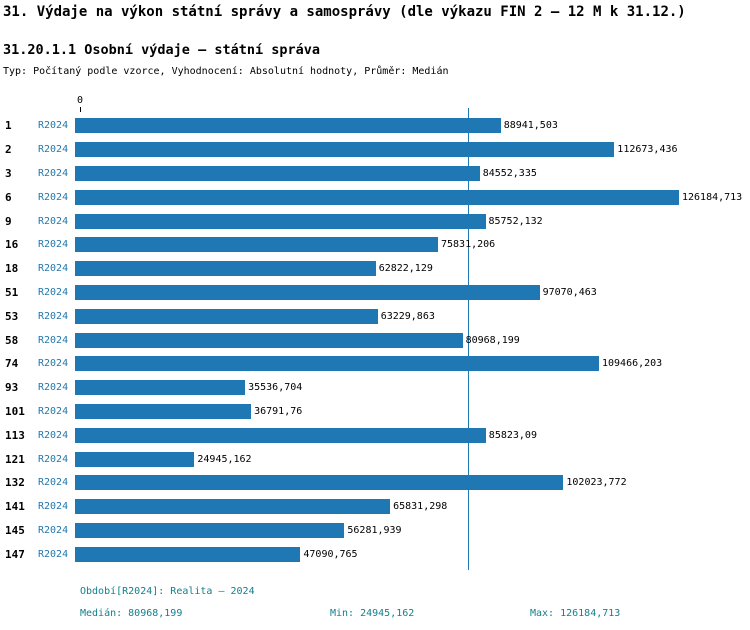 This screenshot has width=750, height=630. What do you see at coordinates (15, 554) in the screenshot?
I see `row-category-label: 147` at bounding box center [15, 554].